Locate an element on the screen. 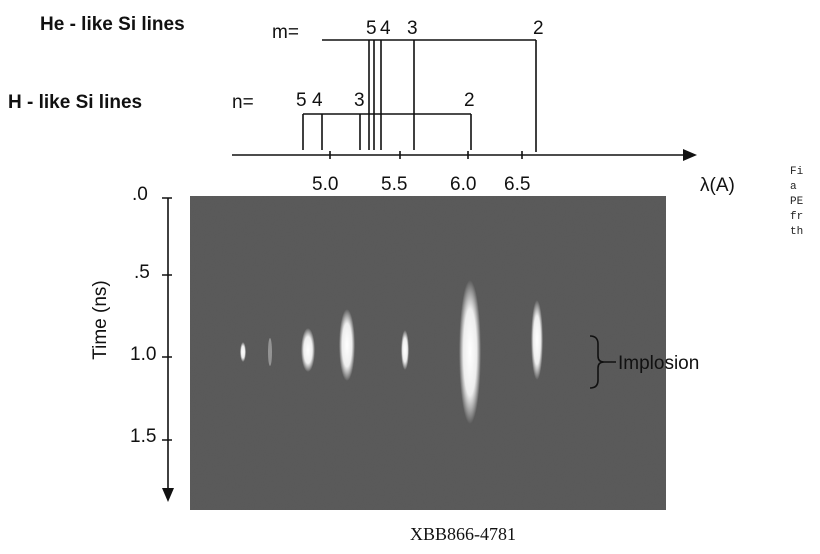 The width and height of the screenshot is (820, 554). he-prefix: m= is located at coordinates (285, 32).